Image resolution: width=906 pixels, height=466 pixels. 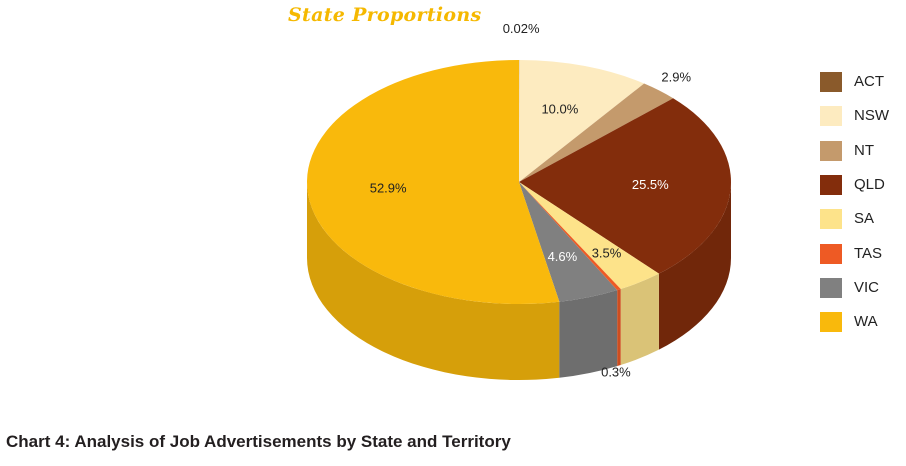 What do you see at coordinates (607, 252) in the screenshot?
I see `slice-label-sa: 3.5%` at bounding box center [607, 252].